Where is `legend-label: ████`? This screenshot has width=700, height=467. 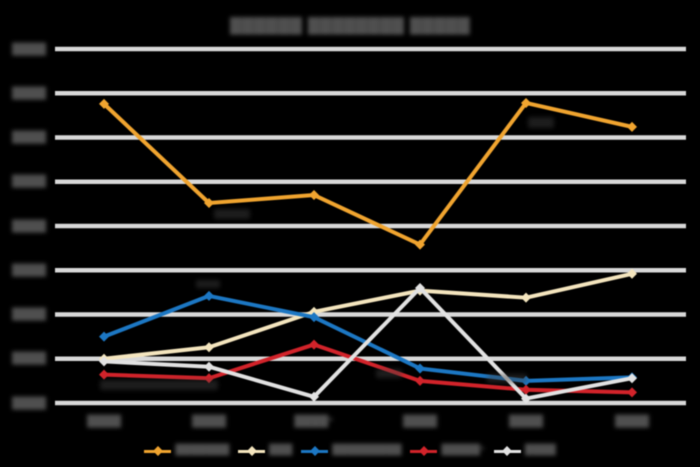
legend-label: ████ is located at coordinates (540, 450).